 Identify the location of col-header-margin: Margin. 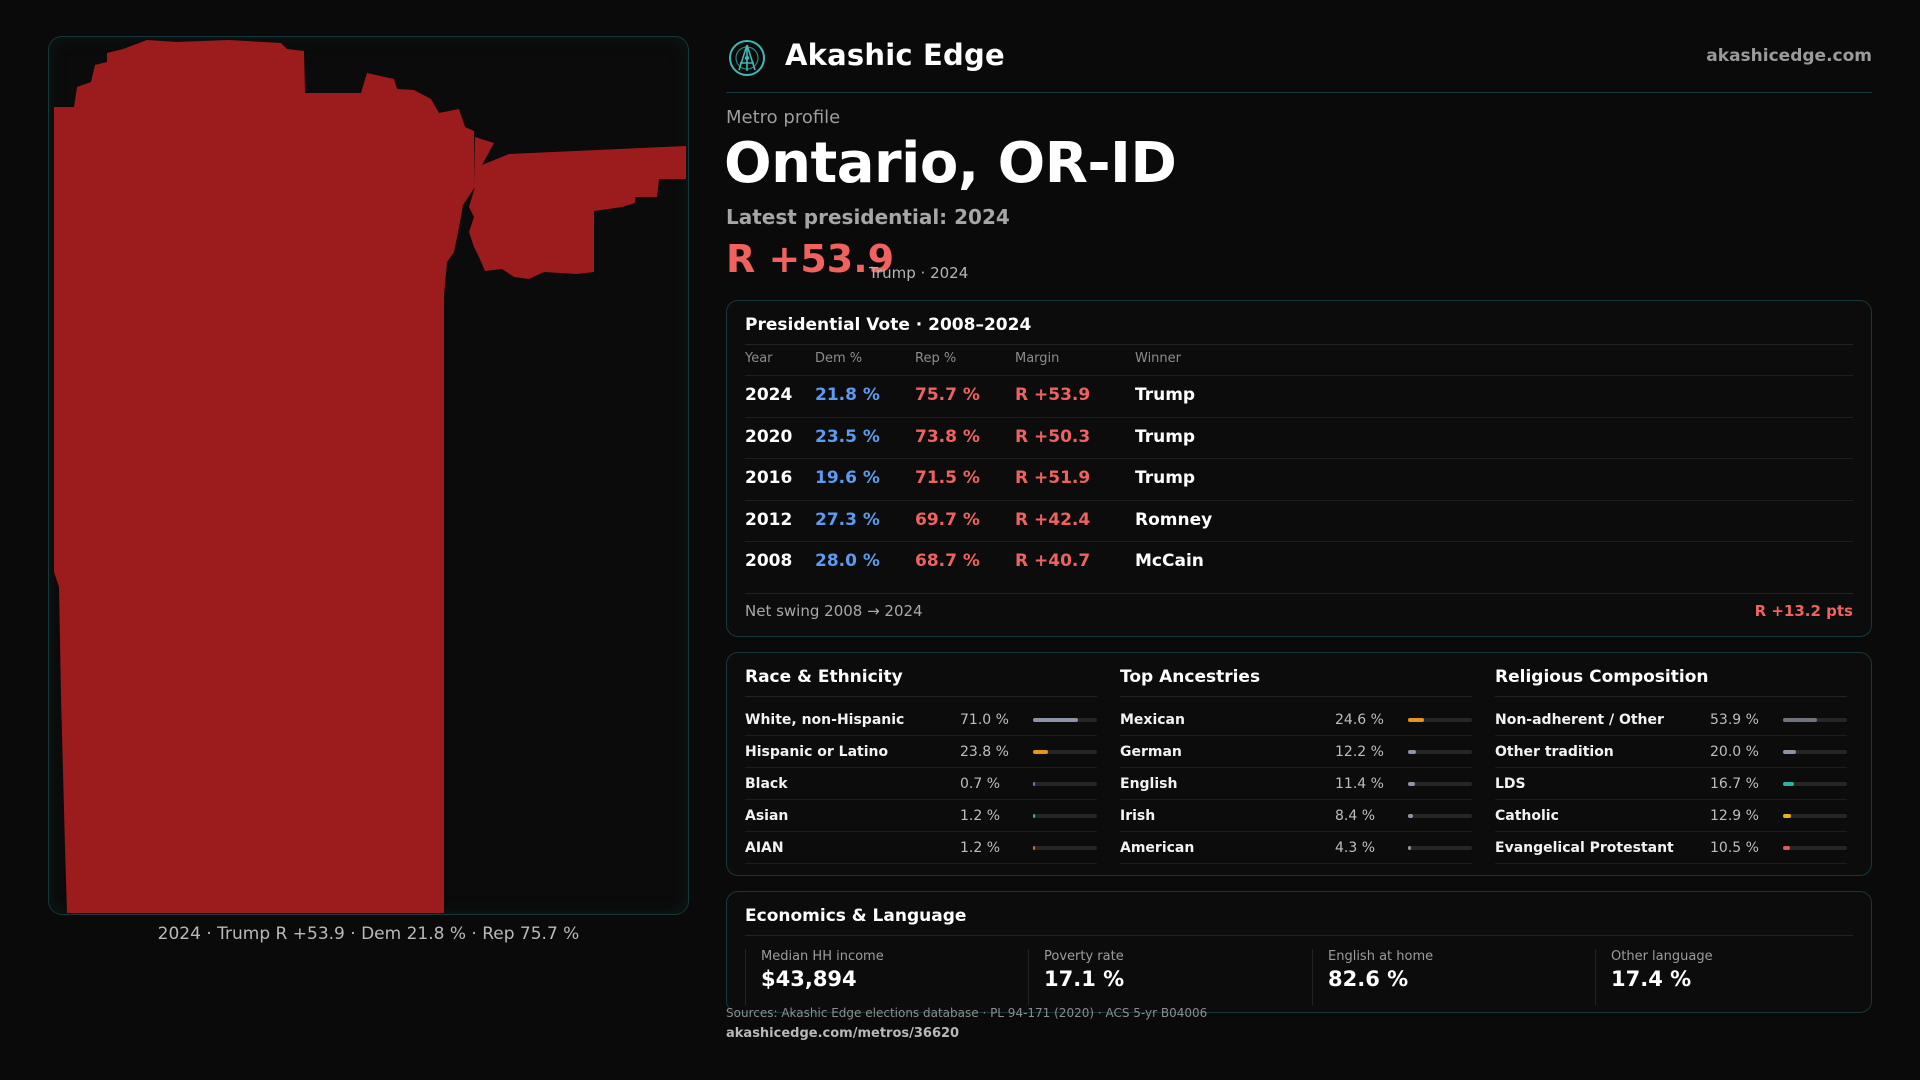
(1037, 358).